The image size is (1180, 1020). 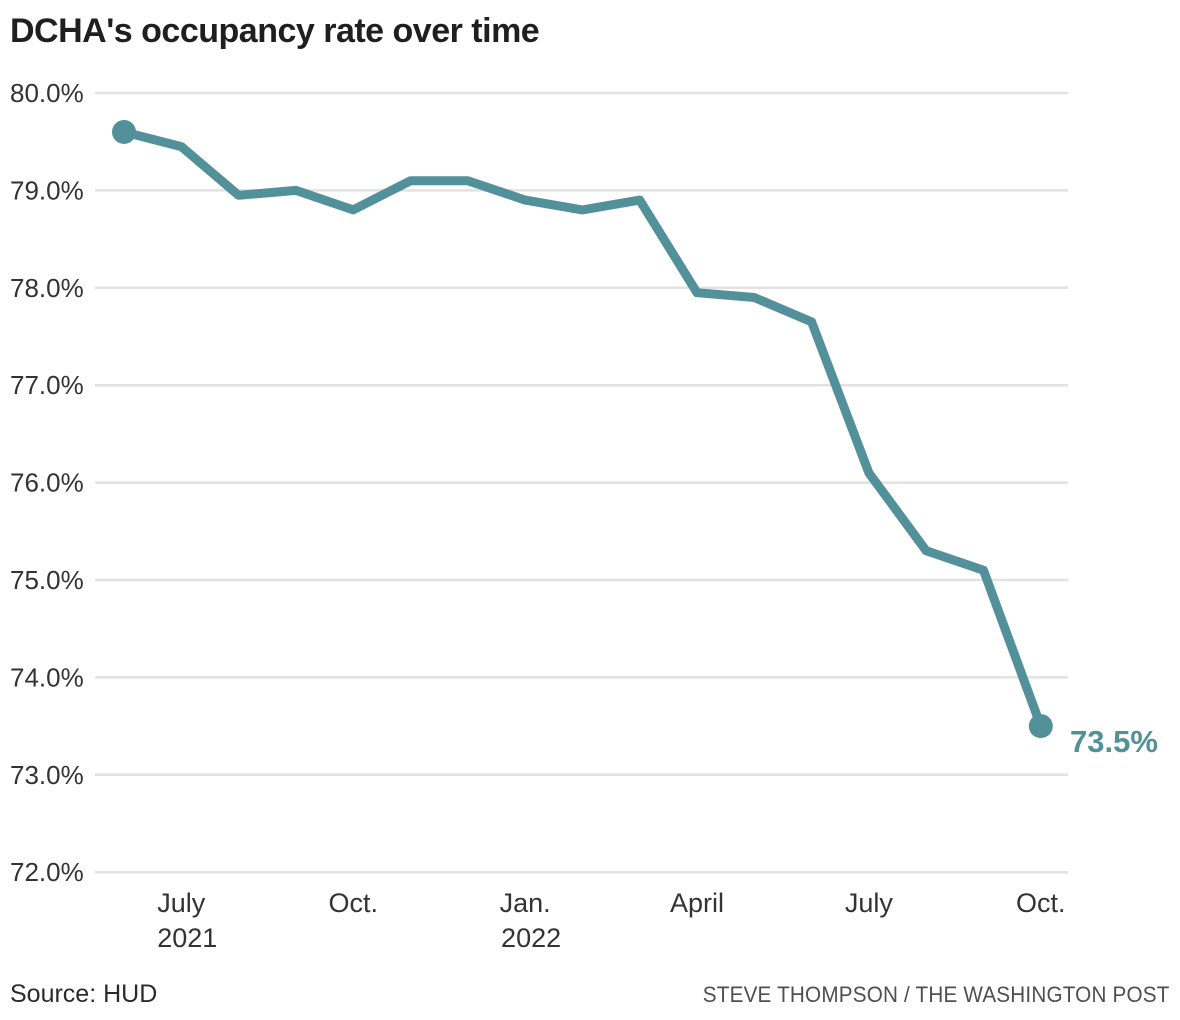 What do you see at coordinates (84, 994) in the screenshot?
I see `source-note: Source: HUD` at bounding box center [84, 994].